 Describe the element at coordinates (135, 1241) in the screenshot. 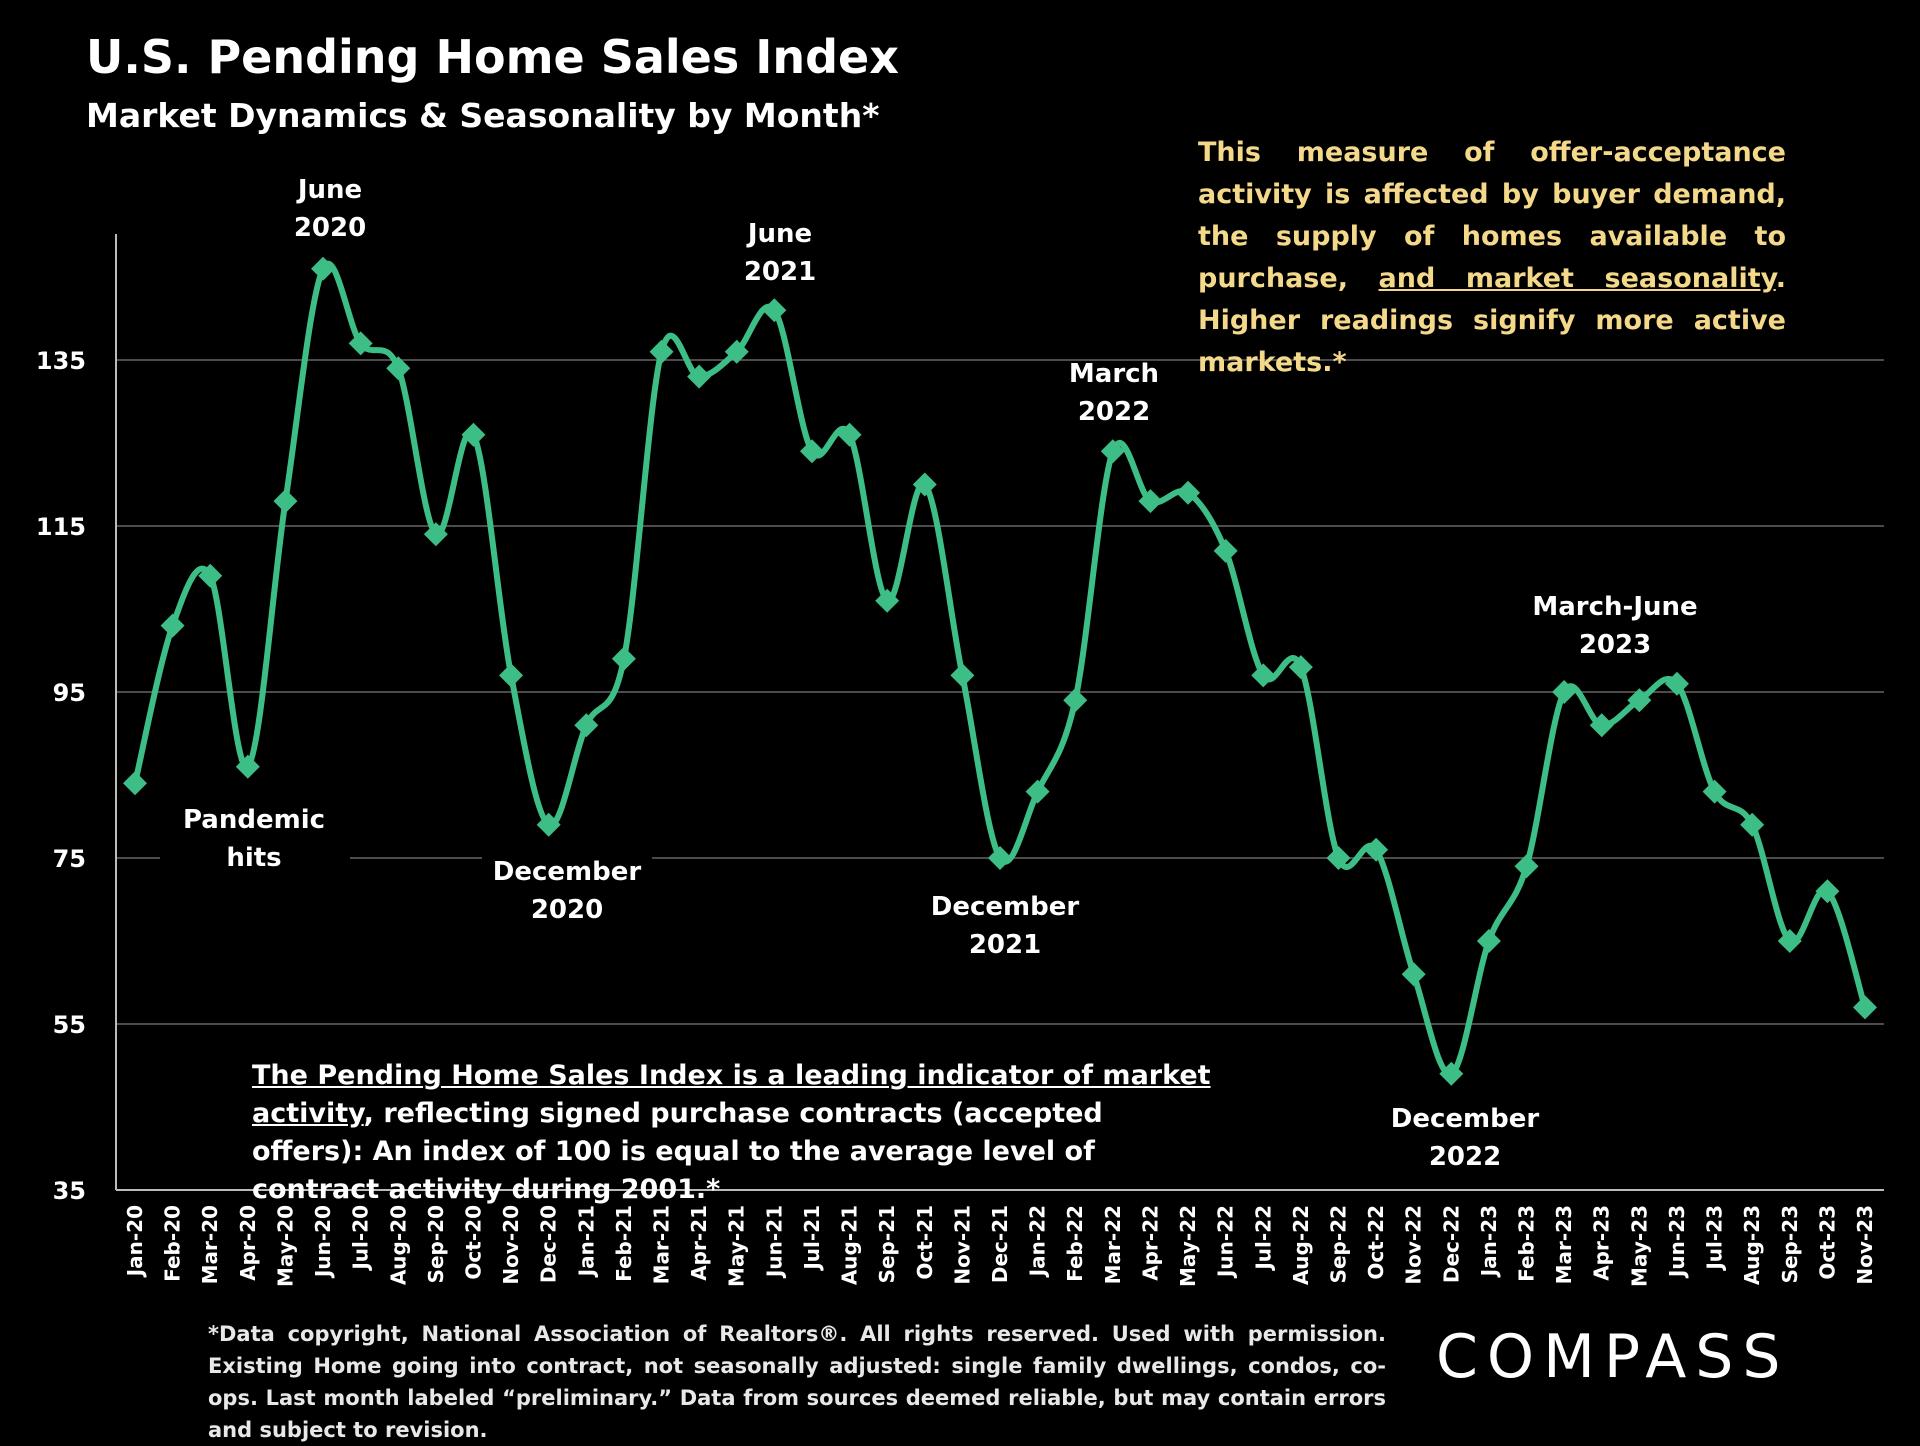

I see `x-tick-label: Jan-20` at that location.